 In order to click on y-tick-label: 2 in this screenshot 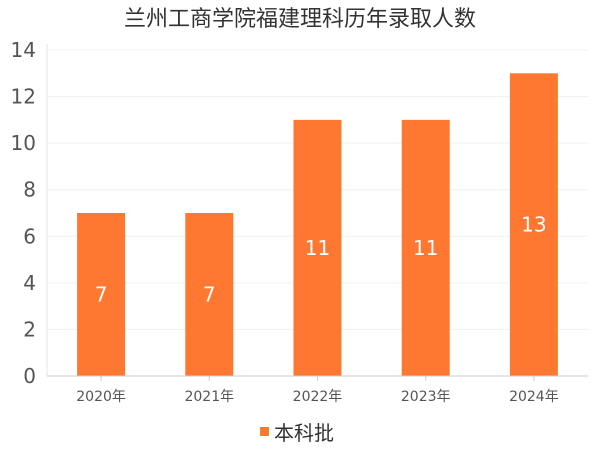, I will do `click(29, 329)`.